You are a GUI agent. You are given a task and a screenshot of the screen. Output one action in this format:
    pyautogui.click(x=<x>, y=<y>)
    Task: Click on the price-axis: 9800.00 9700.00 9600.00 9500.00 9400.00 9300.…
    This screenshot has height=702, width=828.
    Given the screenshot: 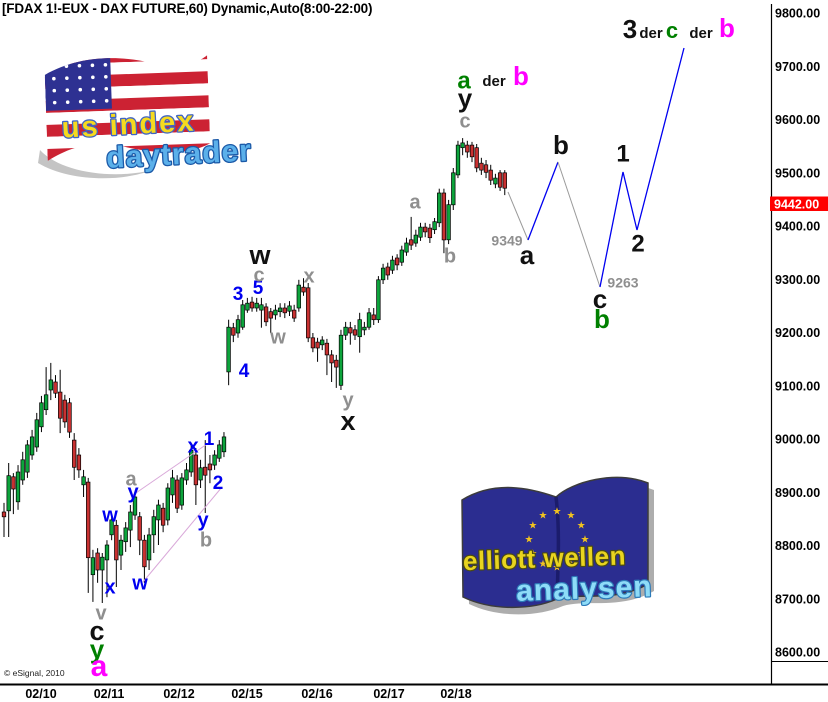 What is the action you would take?
    pyautogui.click(x=797, y=333)
    